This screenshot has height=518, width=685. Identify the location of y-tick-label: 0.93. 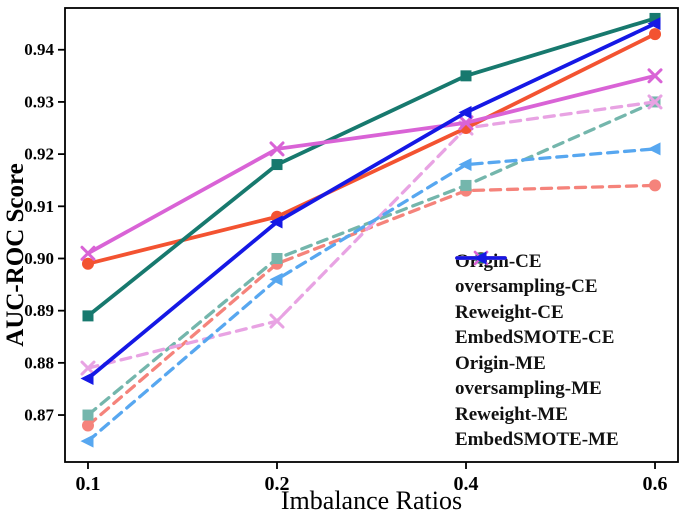
(39, 101).